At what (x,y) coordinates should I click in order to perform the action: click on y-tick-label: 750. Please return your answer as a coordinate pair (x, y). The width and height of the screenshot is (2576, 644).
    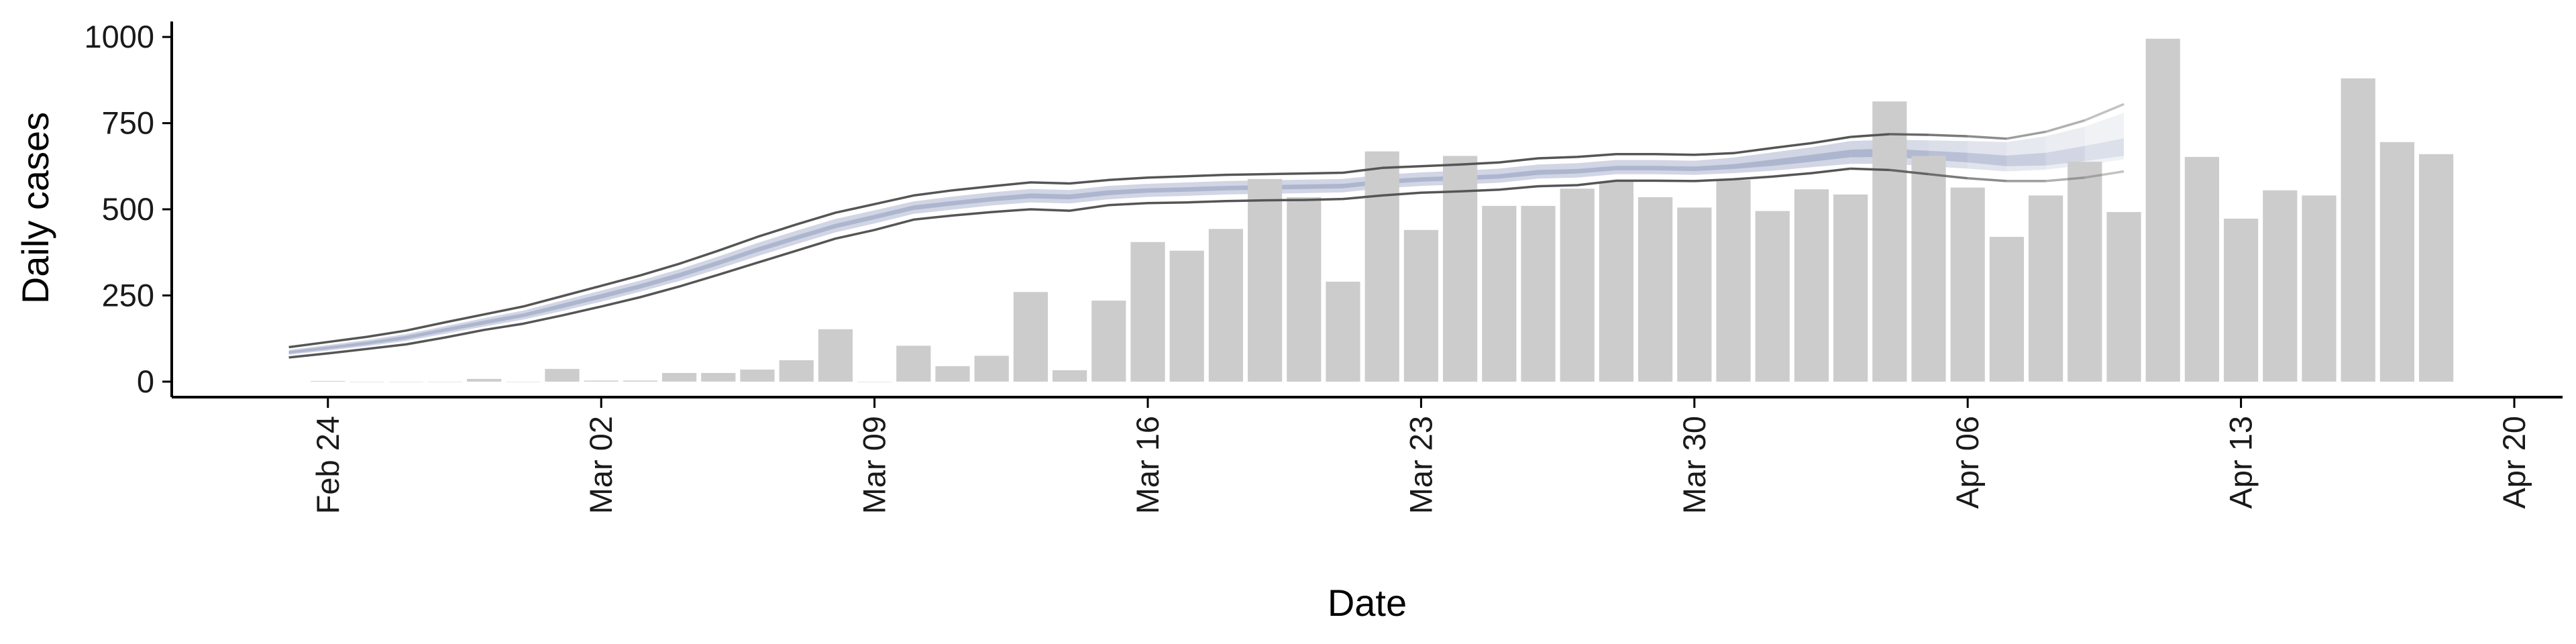
    Looking at the image, I should click on (128, 123).